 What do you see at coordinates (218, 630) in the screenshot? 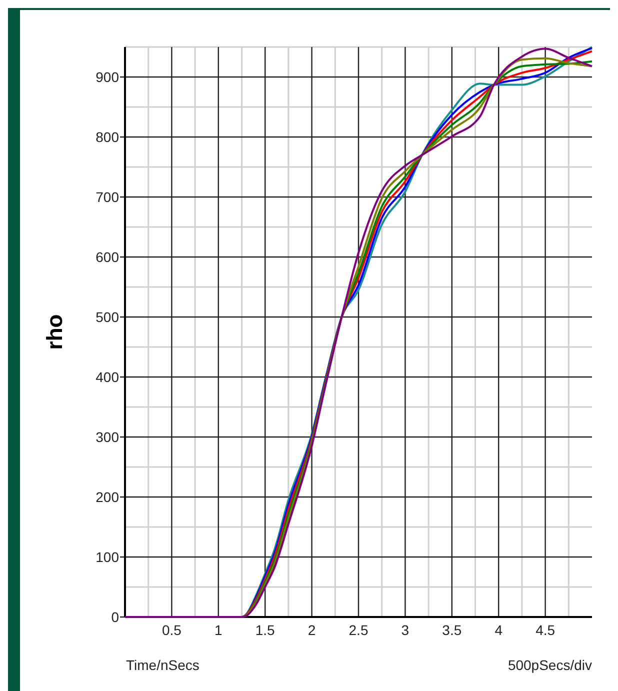
I see `x-tick-label: 1` at bounding box center [218, 630].